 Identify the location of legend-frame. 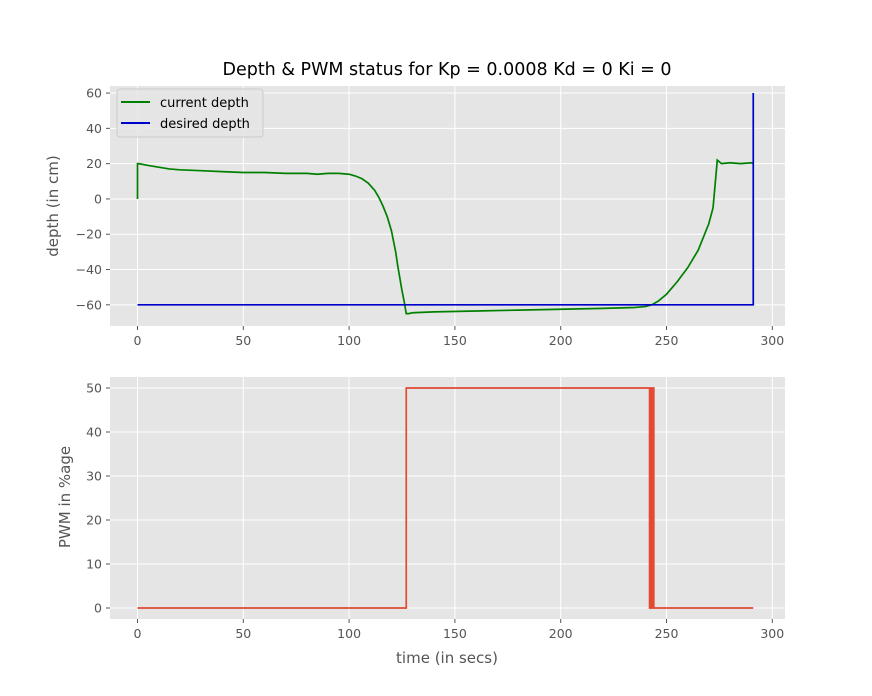
(190, 113).